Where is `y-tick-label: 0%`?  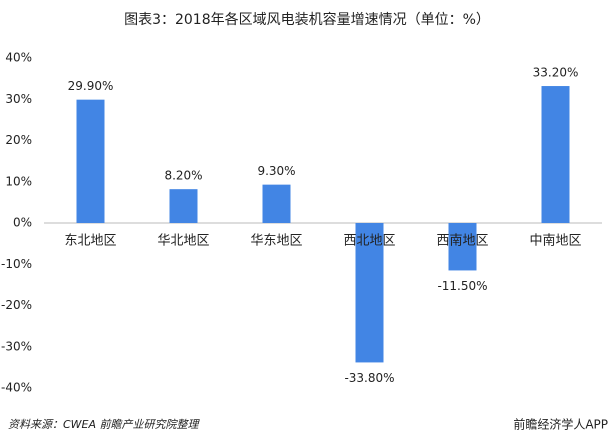
y-tick-label: 0% is located at coordinates (22, 223).